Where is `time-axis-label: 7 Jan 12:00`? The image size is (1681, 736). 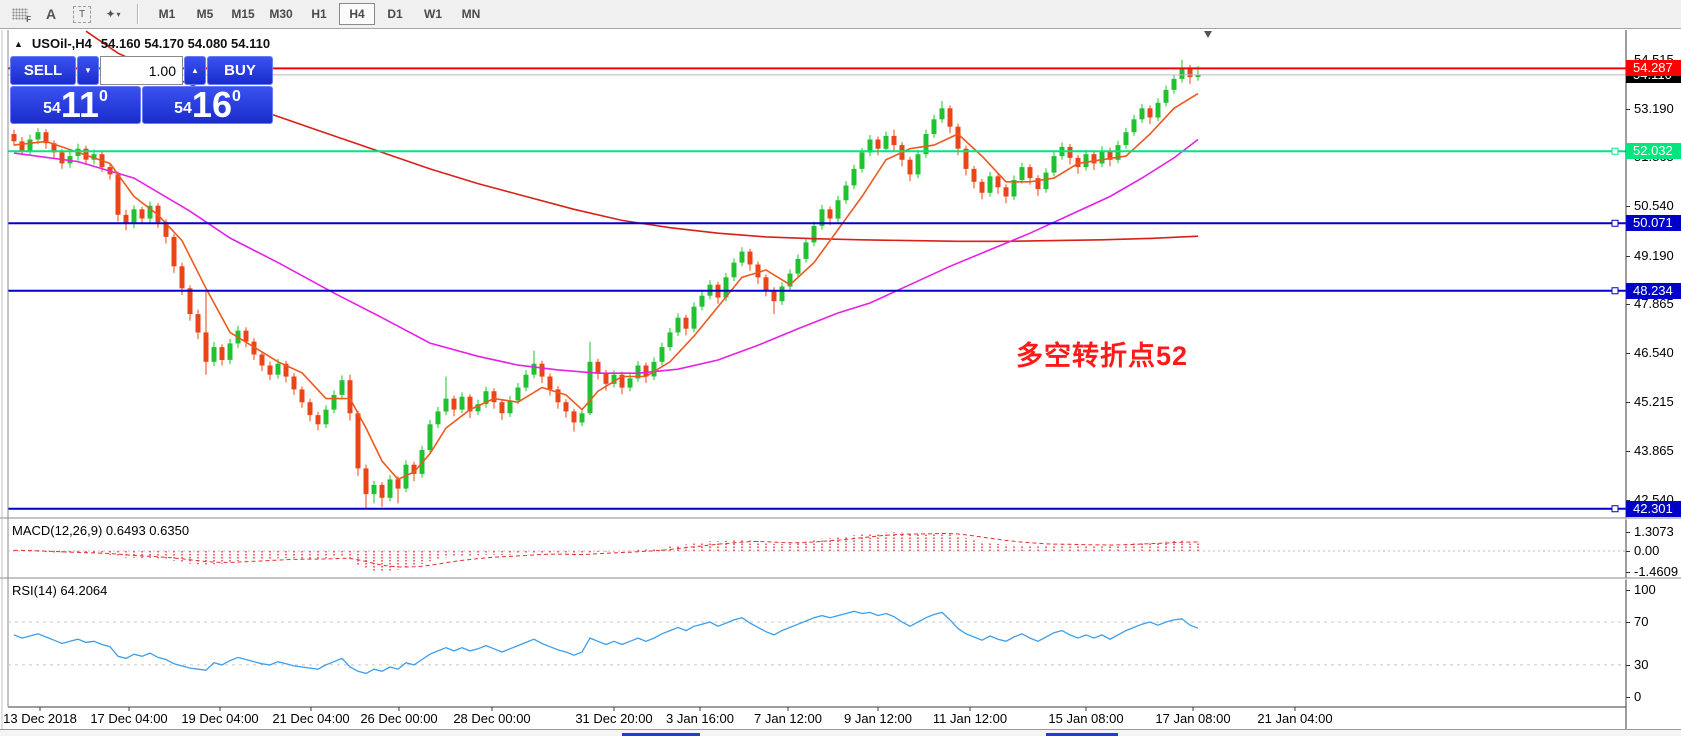 time-axis-label: 7 Jan 12:00 is located at coordinates (788, 718).